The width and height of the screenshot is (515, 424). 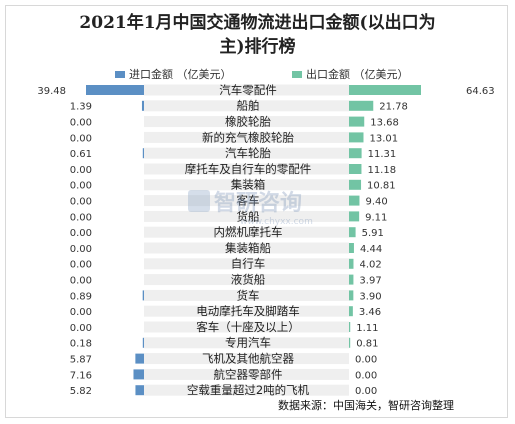 What do you see at coordinates (120, 74) in the screenshot?
I see `legend-import-swatch` at bounding box center [120, 74].